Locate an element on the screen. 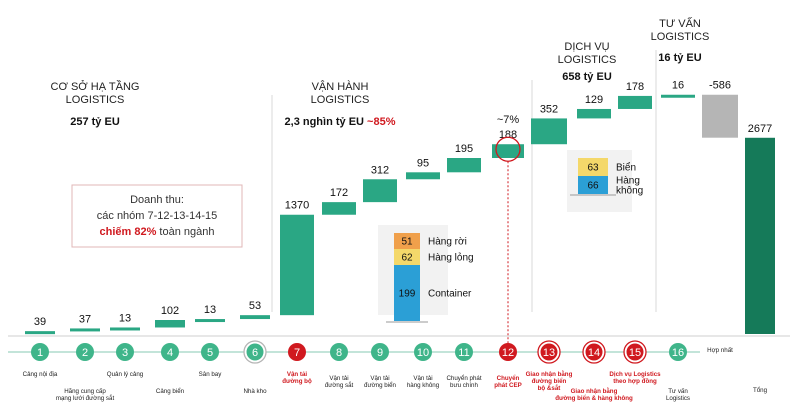  category-4: 4 Cảng biển is located at coordinates (170, 369).